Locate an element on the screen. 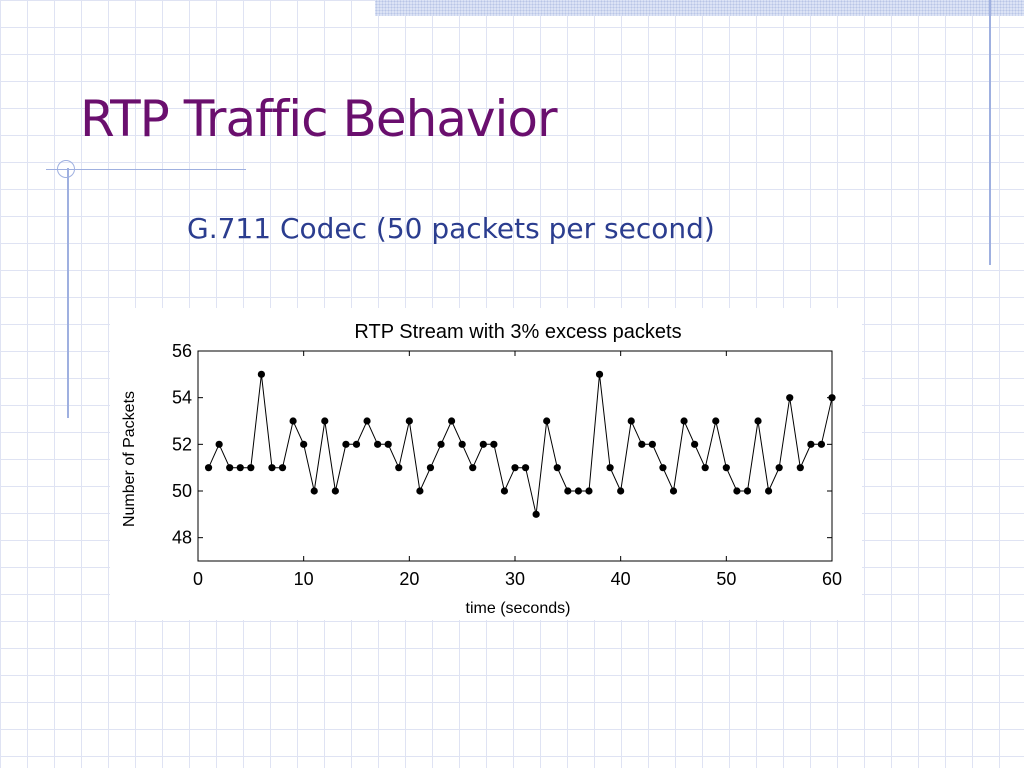 The image size is (1024, 768). x-tick-label: 10 is located at coordinates (304, 579).